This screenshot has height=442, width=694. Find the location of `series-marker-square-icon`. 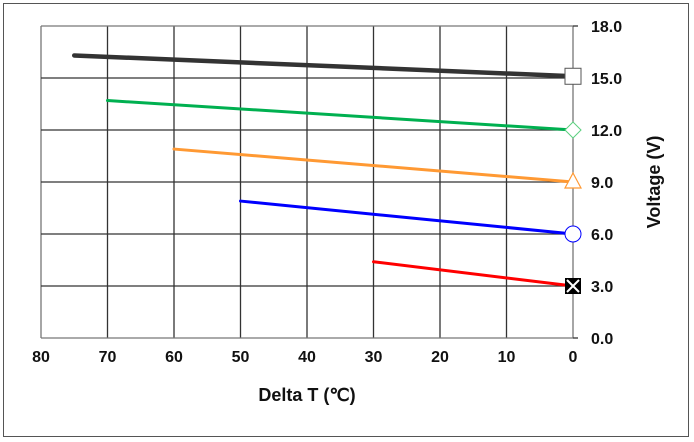

series-marker-square-icon is located at coordinates (573, 76).